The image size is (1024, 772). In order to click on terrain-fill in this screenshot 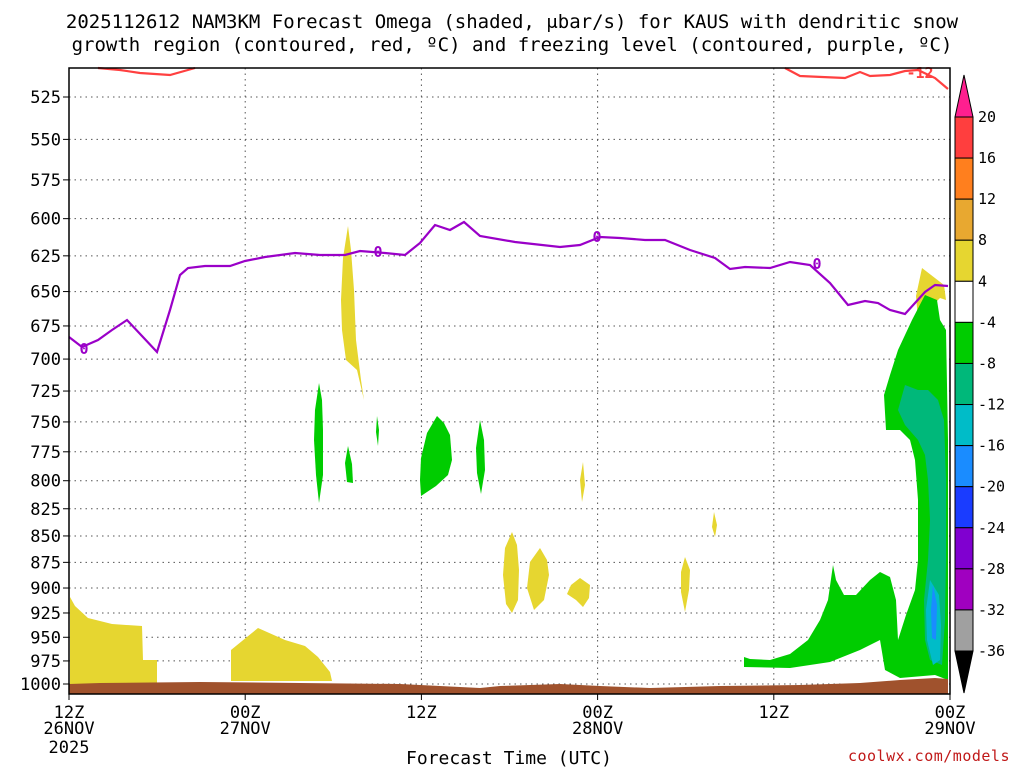, I will do `click(508, 686)`.